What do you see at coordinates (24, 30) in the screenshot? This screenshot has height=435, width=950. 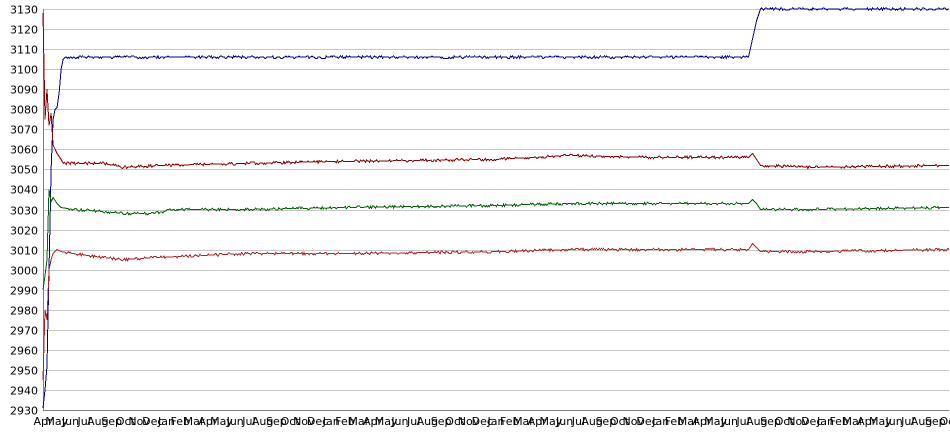 I see `y-tick-label: 3120` at bounding box center [24, 30].